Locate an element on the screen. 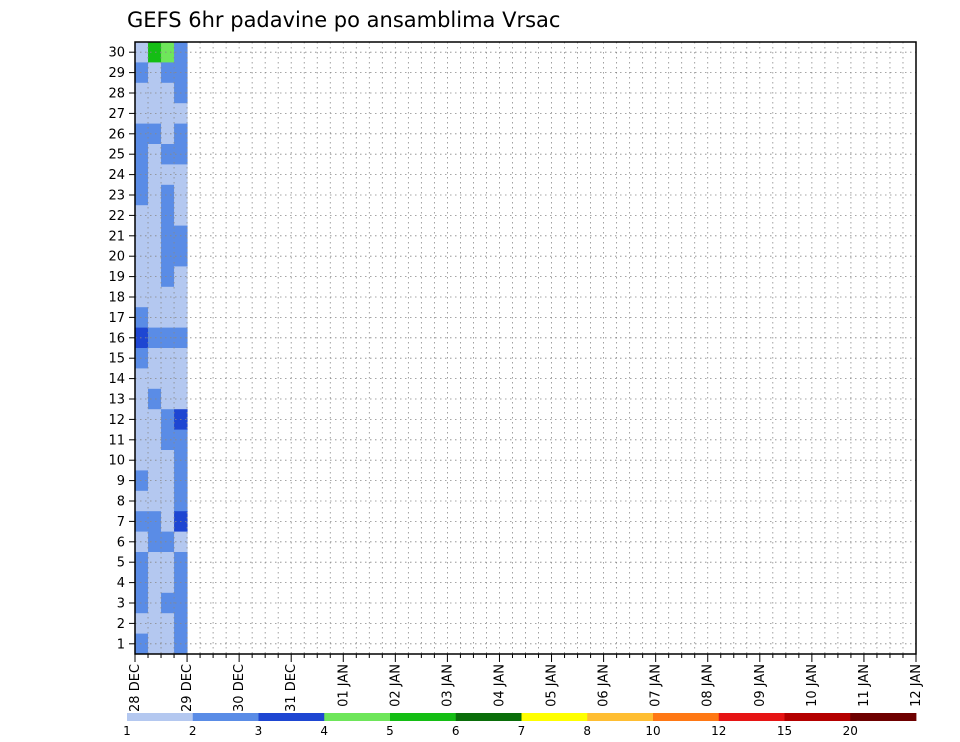 The height and width of the screenshot is (742, 960). colorbar-label: 15 is located at coordinates (784, 731).